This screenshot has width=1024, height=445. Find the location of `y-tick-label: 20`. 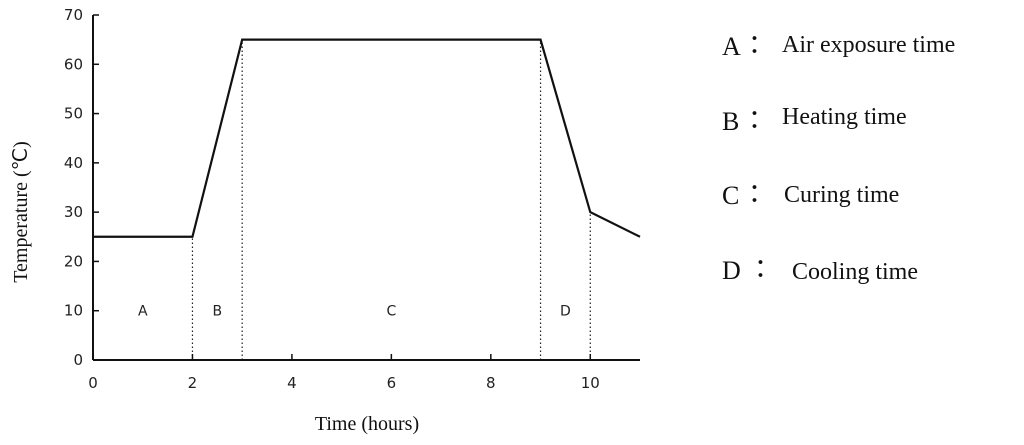

y-tick-label: 20 is located at coordinates (73, 261).